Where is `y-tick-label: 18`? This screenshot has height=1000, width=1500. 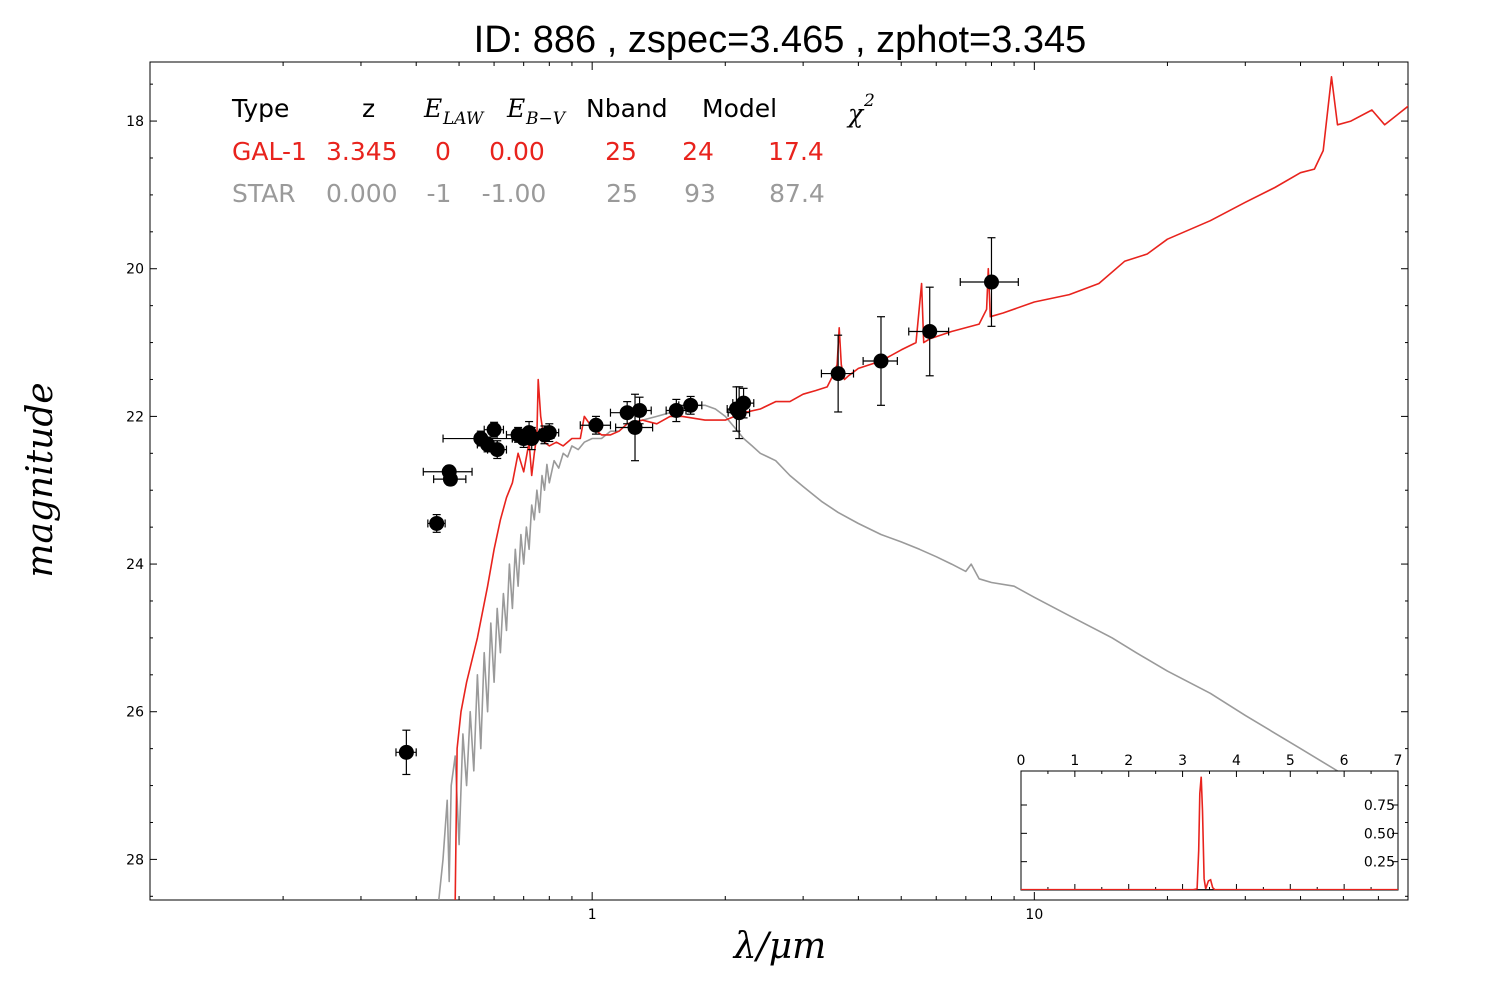 y-tick-label: 18 is located at coordinates (135, 122).